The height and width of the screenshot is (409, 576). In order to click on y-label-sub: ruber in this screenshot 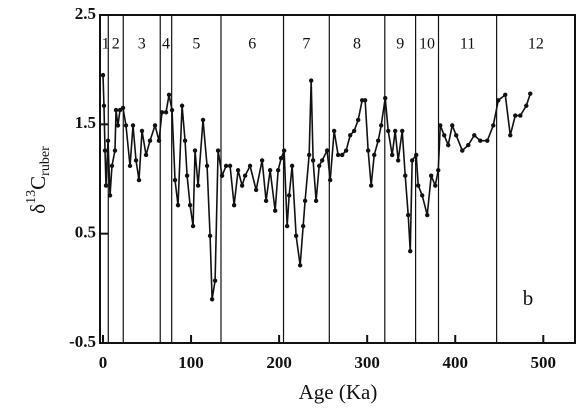, I will do `click(45, 161)`.